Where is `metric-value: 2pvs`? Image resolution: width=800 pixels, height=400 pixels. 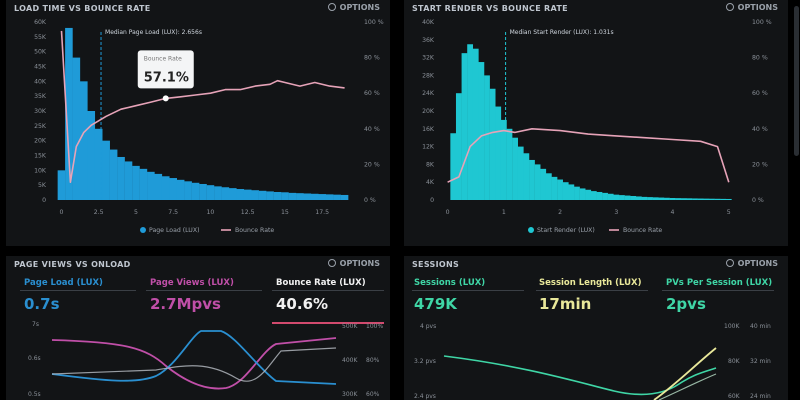
metric-value: 2pvs is located at coordinates (686, 304).